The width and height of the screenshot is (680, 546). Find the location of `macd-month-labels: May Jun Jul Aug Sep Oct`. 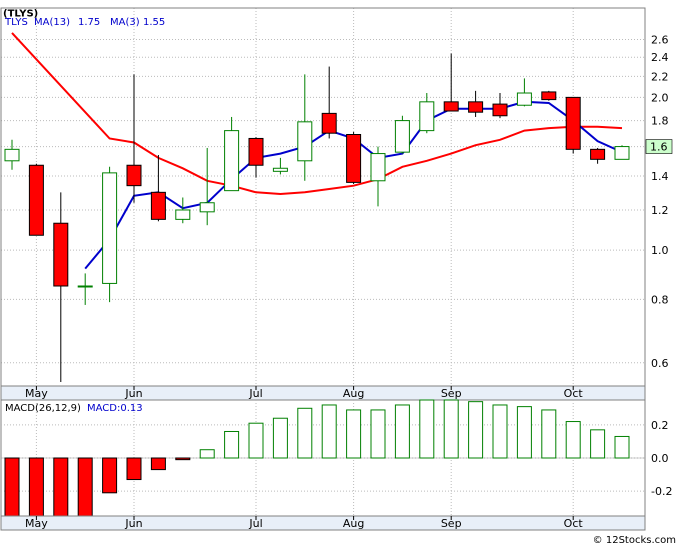

macd-month-labels: May Jun Jul Aug Sep Oct is located at coordinates (304, 523).